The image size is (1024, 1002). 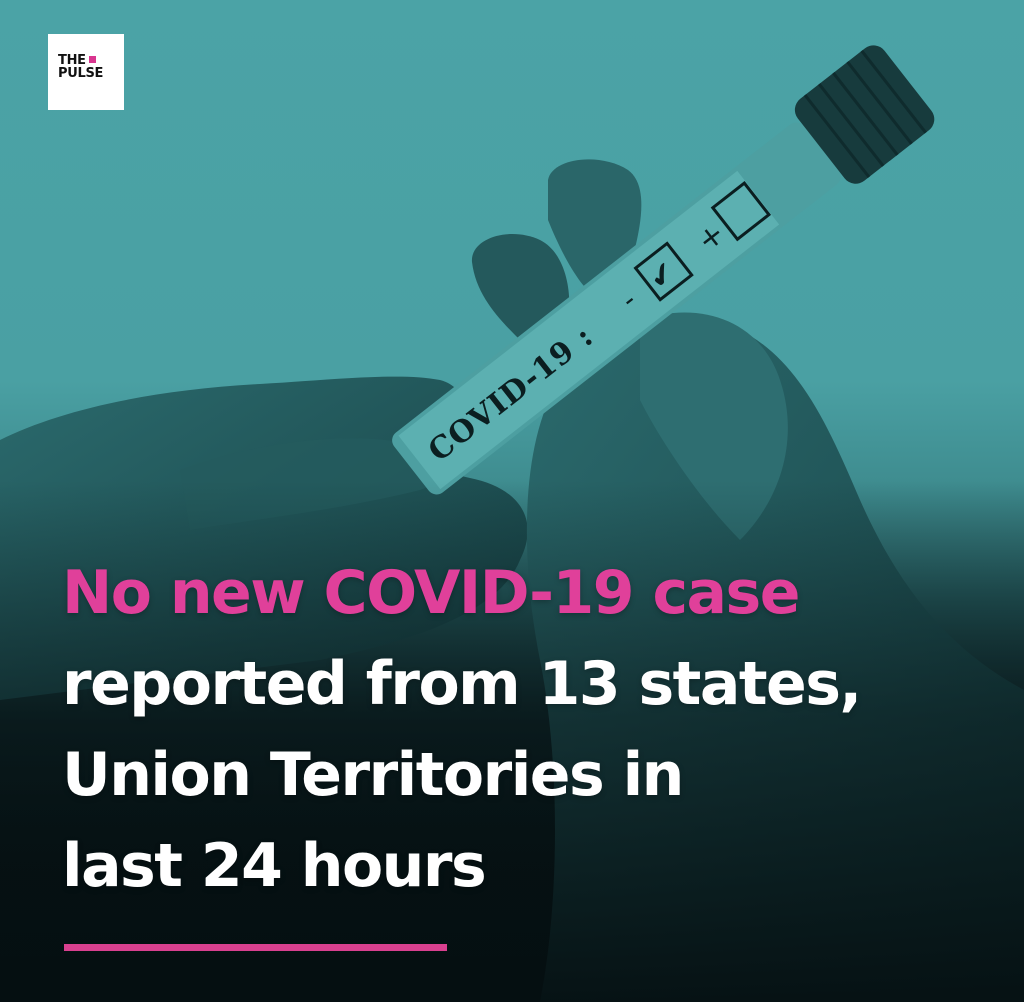 I want to click on brand-logo: THE PULSE, so click(x=86, y=72).